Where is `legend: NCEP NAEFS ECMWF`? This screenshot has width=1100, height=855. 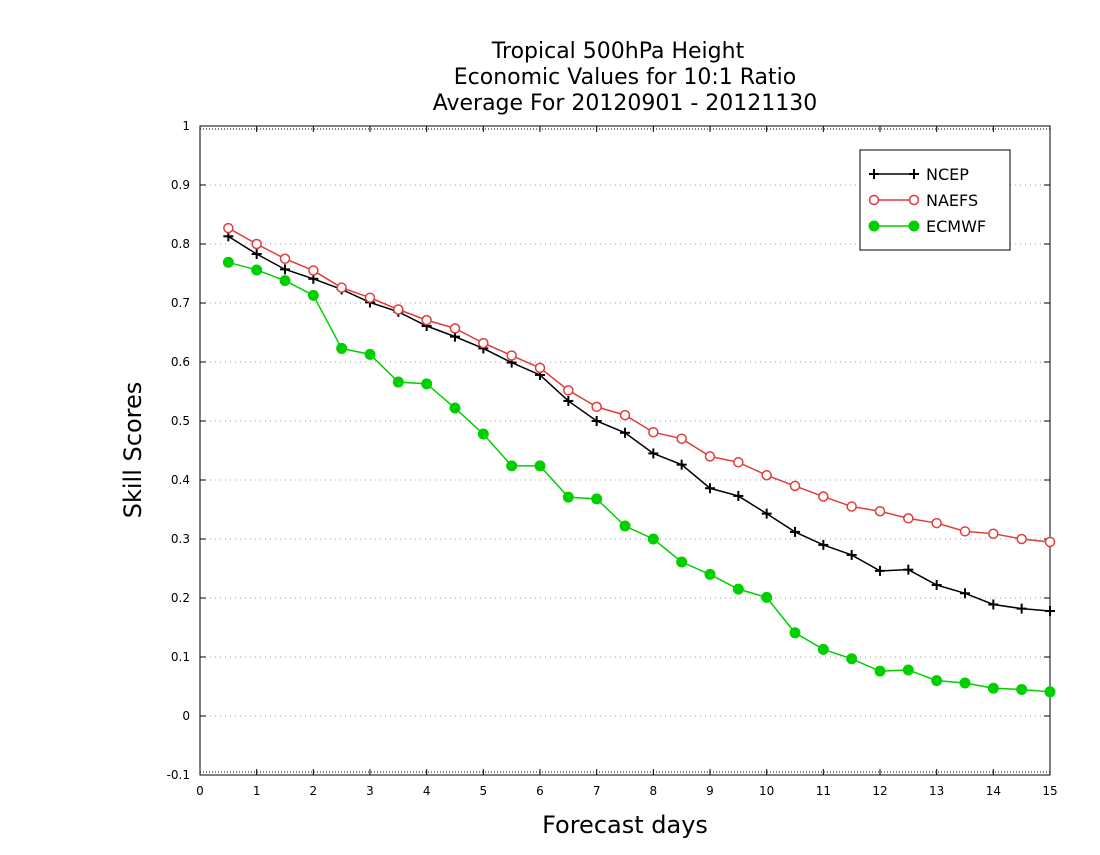
legend: NCEP NAEFS ECMWF is located at coordinates (935, 200).